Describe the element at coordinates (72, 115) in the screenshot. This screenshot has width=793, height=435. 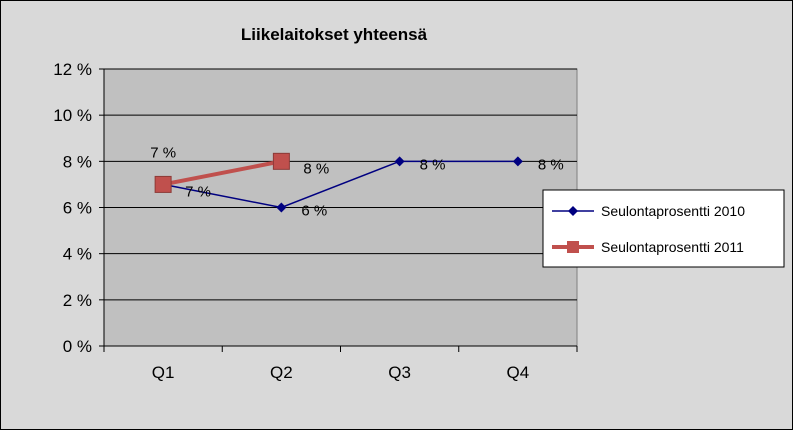
I see `y-tick-label: 10 %` at that location.